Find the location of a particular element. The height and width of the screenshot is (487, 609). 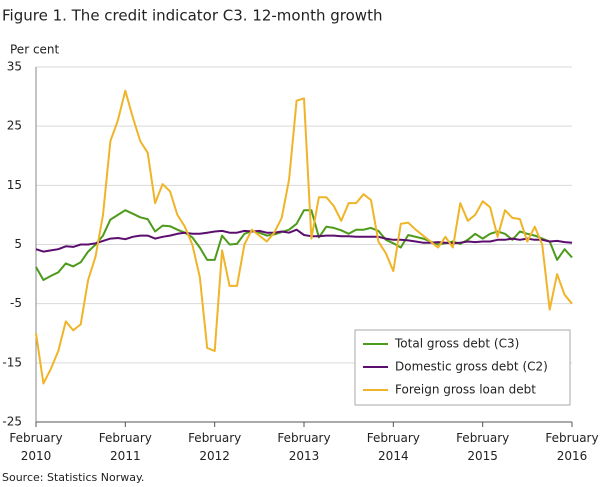

y-tick-label: -15 is located at coordinates (12, 362).